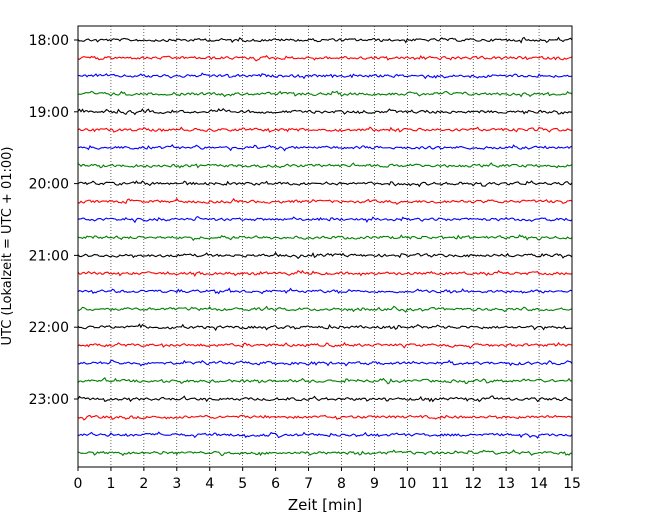 This screenshot has height=520, width=650. Describe the element at coordinates (143, 484) in the screenshot. I see `x-tick-label: 2` at that location.